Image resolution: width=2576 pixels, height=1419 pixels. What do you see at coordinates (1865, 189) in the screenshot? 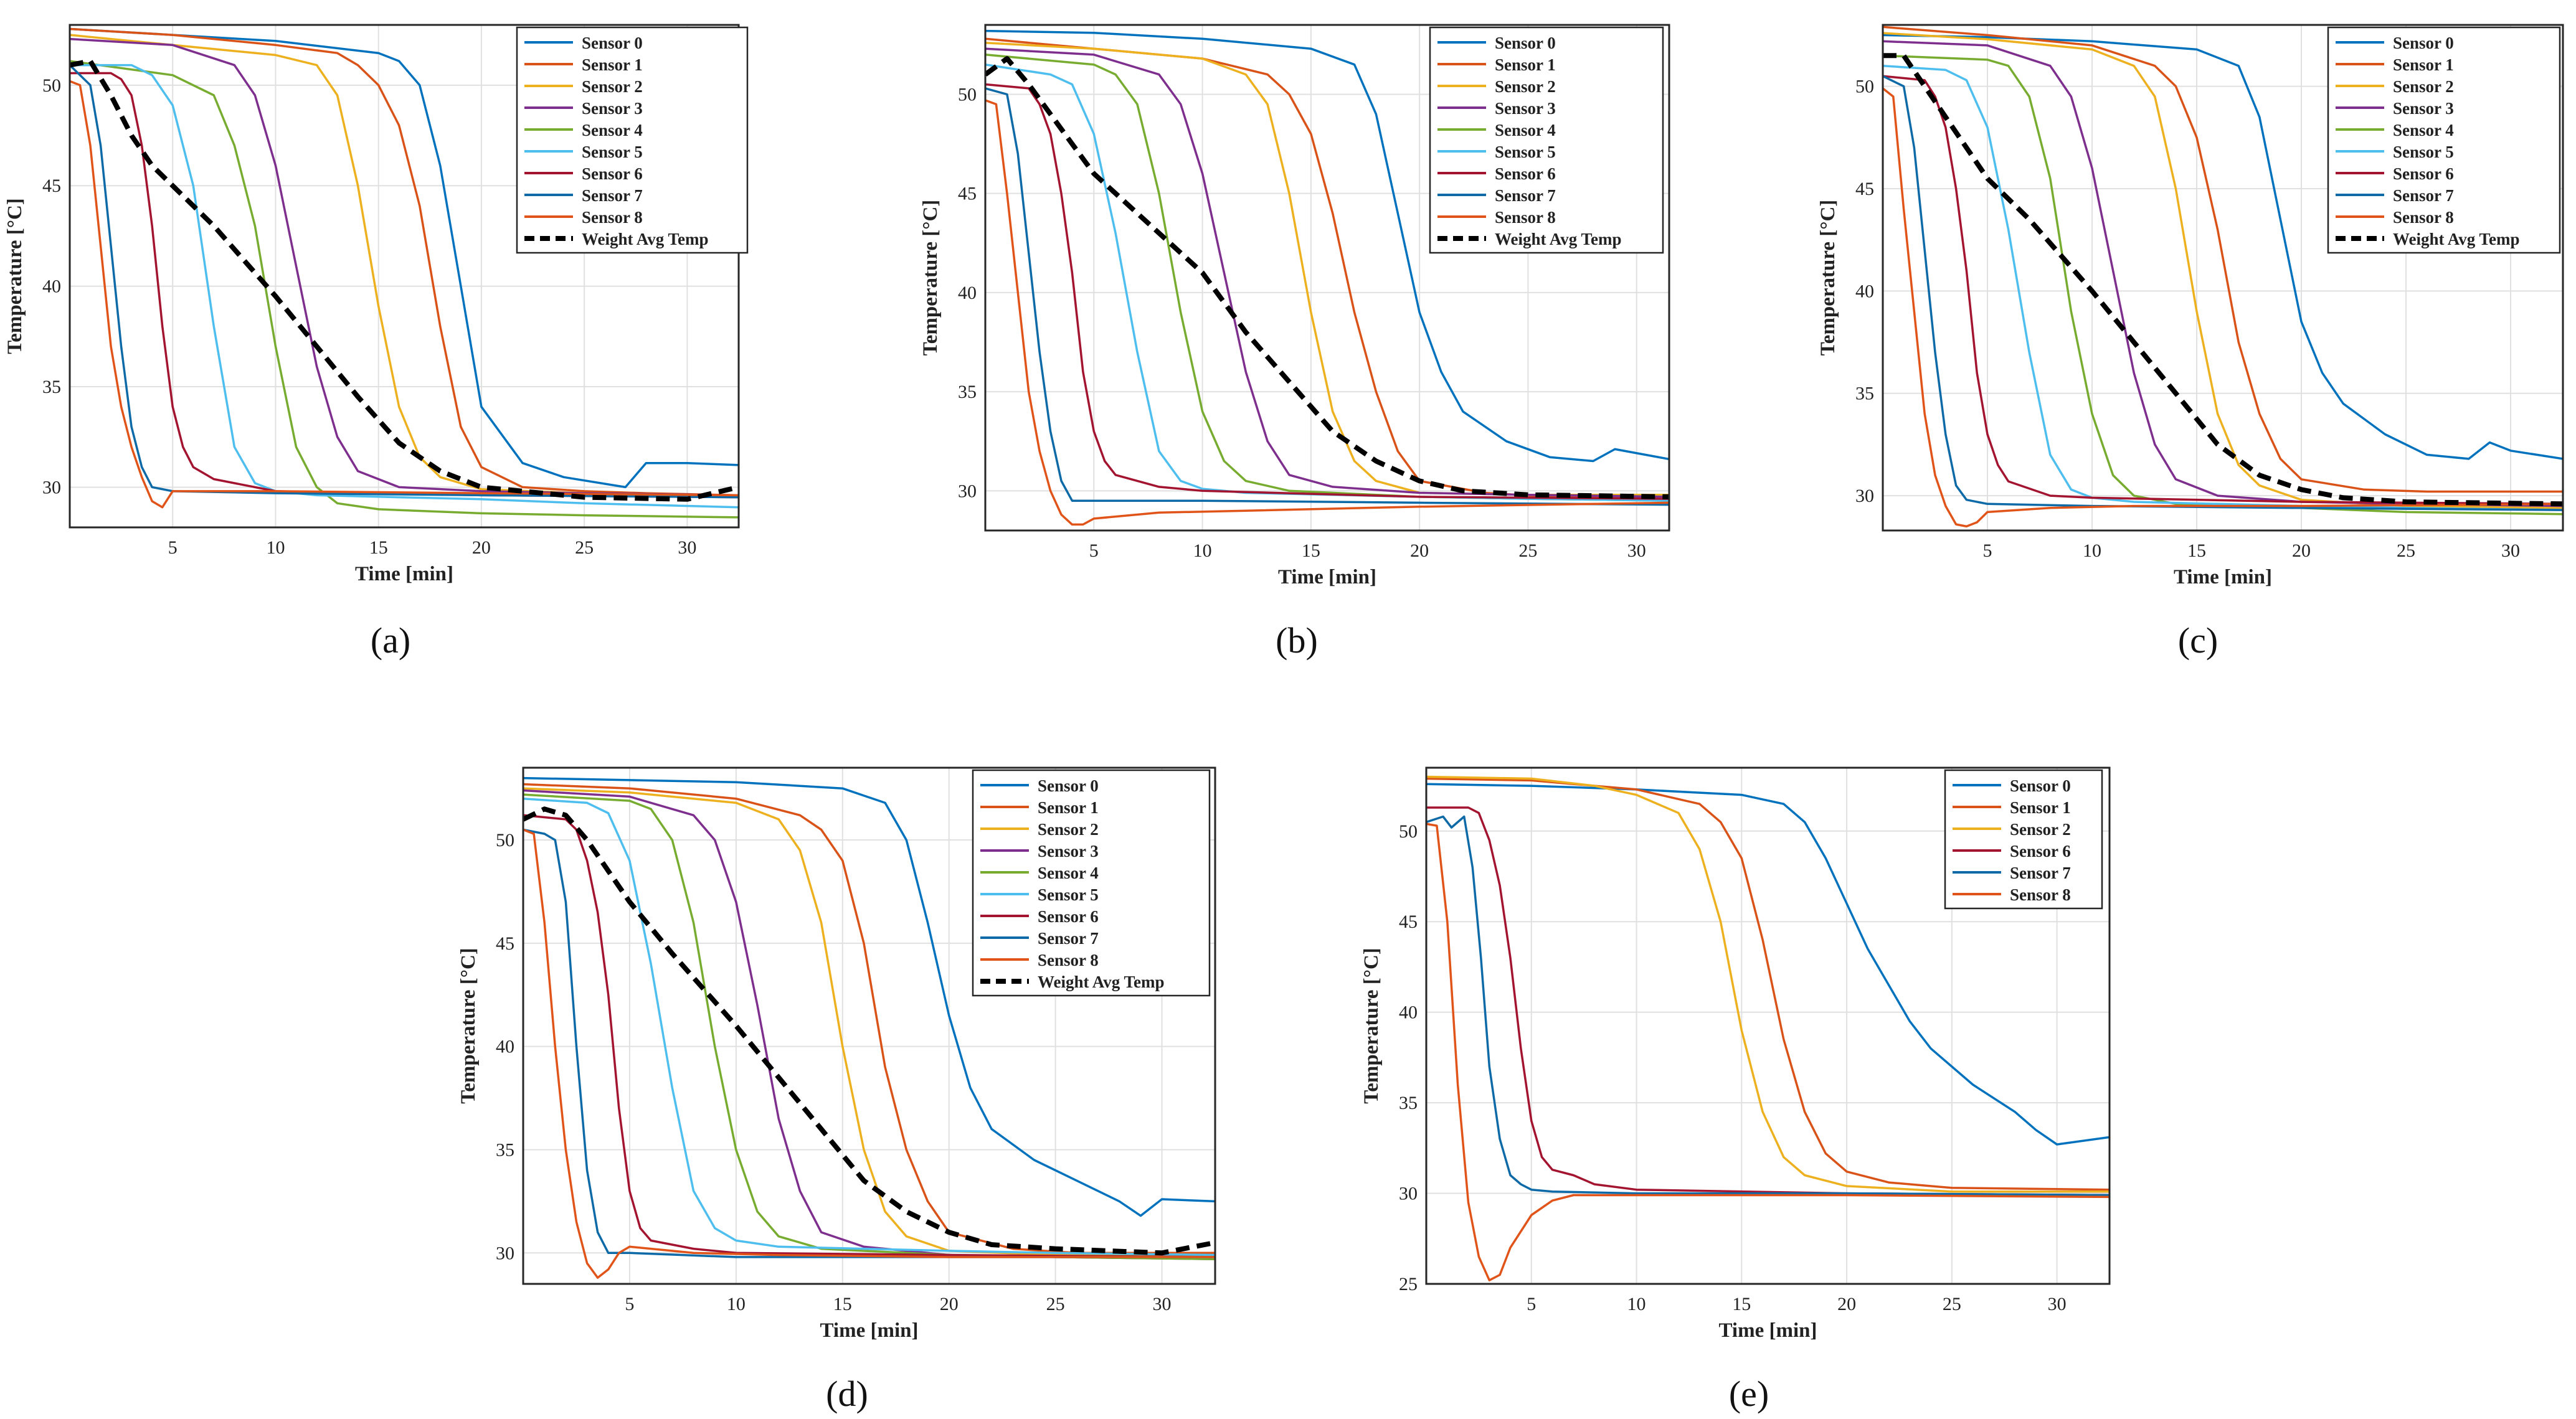
I see `y-tick-label-c: 45` at bounding box center [1865, 189].